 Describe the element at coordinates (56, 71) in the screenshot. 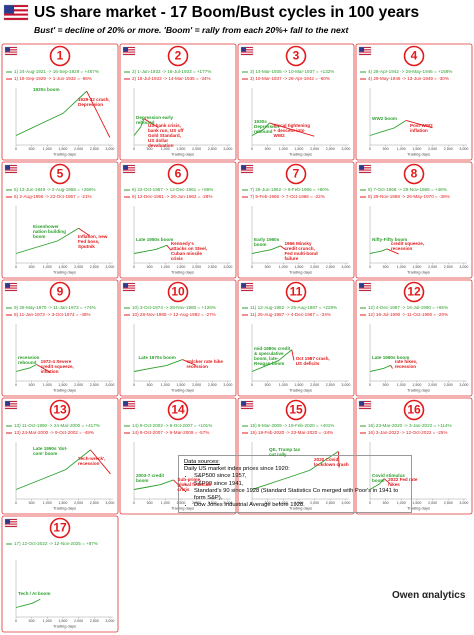

I see `legend-entry: 1) 24-Aug-1921 -> 16-Sep-1929 = +467%` at that location.